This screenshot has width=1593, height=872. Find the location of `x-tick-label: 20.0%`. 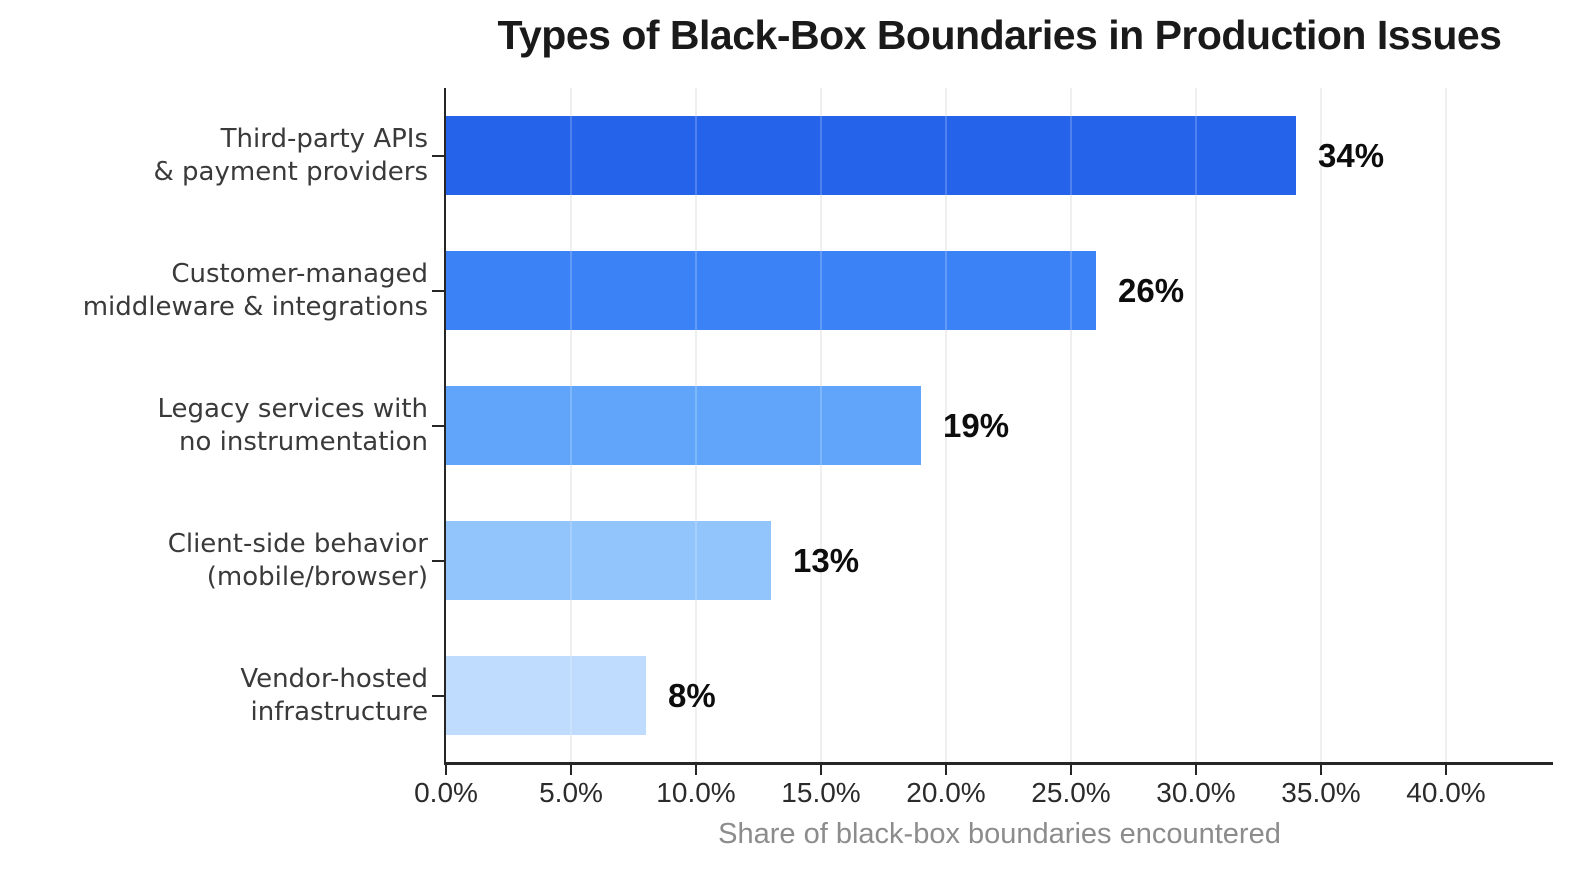

x-tick-label: 20.0% is located at coordinates (946, 792).